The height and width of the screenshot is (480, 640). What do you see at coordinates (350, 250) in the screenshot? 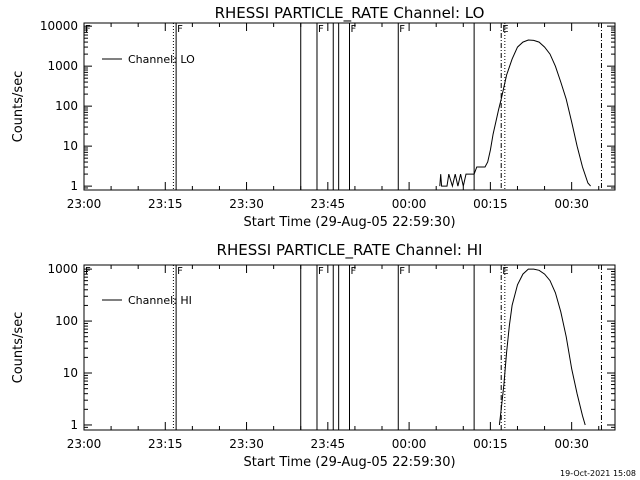
I see `chart-title: RHESSI PARTICLE_RATE Channel: HI` at bounding box center [350, 250].